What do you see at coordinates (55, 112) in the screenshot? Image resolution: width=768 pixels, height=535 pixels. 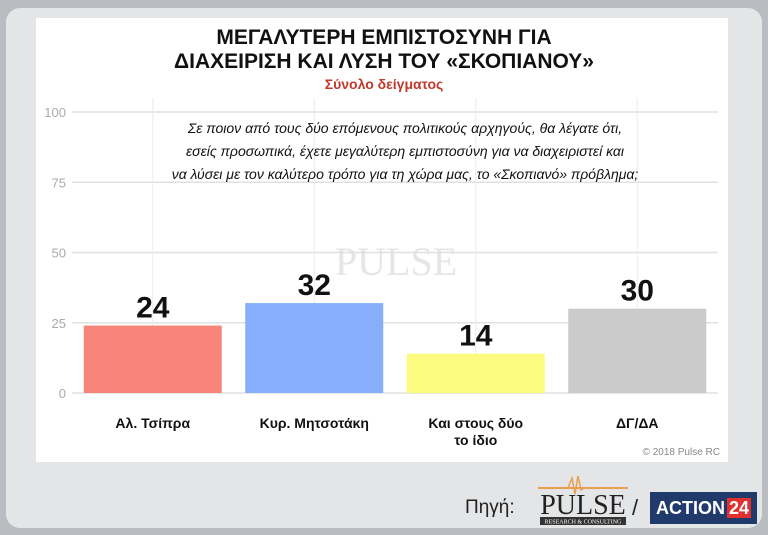 I see `y-tick-label: 100` at bounding box center [55, 112].